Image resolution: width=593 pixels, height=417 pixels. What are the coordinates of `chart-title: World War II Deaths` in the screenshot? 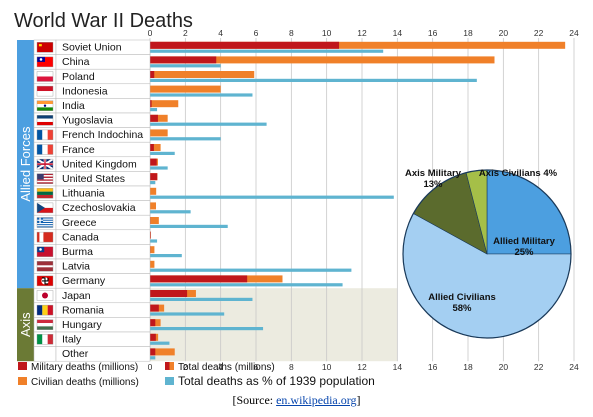 It's located at (103, 21).